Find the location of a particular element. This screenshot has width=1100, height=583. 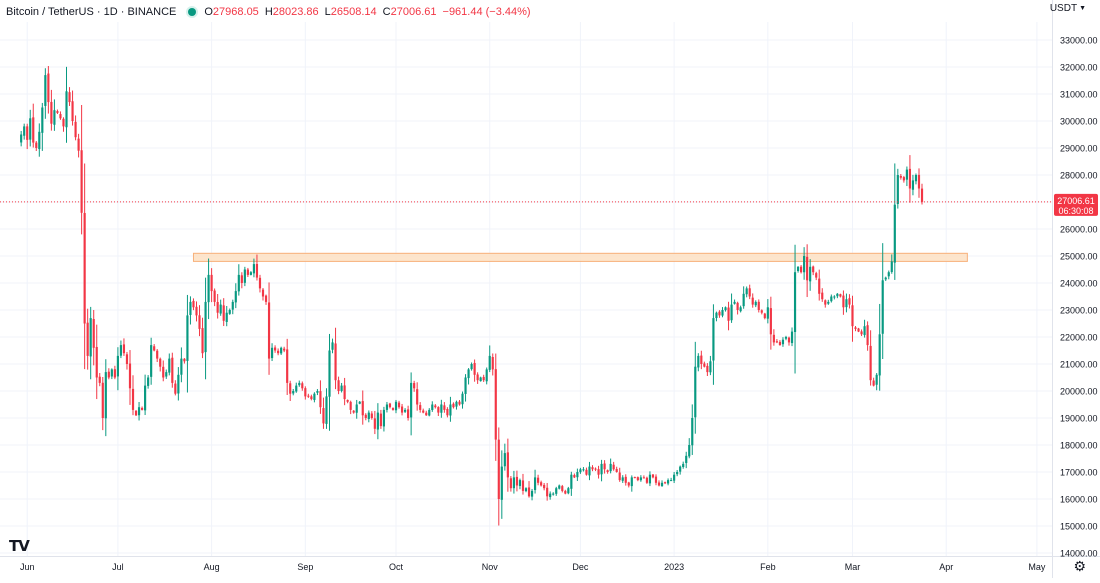

y-tick-label: 22000.00 is located at coordinates (1079, 338).